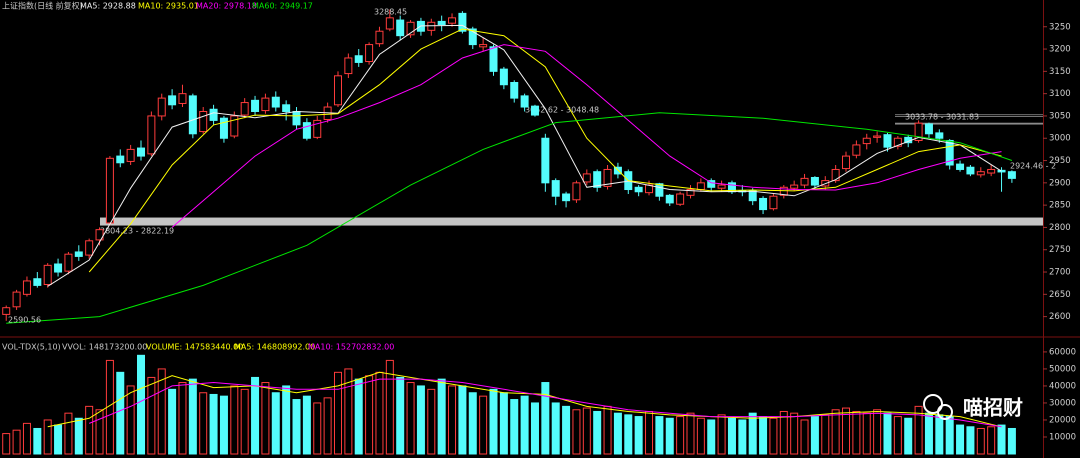  Describe the element at coordinates (1060, 72) in the screenshot. I see `y-tick-label: 3150` at that location.